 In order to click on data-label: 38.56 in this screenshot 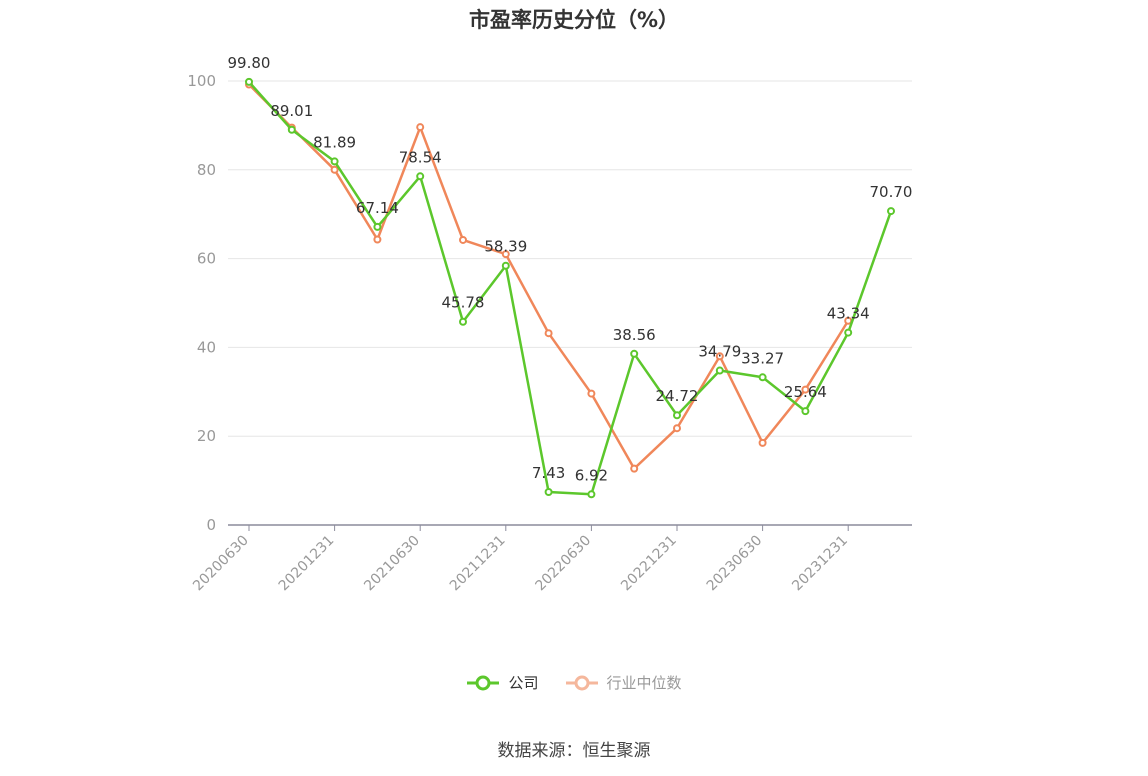, I will do `click(634, 335)`.